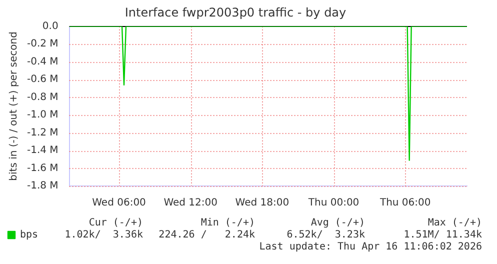  Describe the element at coordinates (29, 235) in the screenshot. I see `legend-label: bps` at that location.